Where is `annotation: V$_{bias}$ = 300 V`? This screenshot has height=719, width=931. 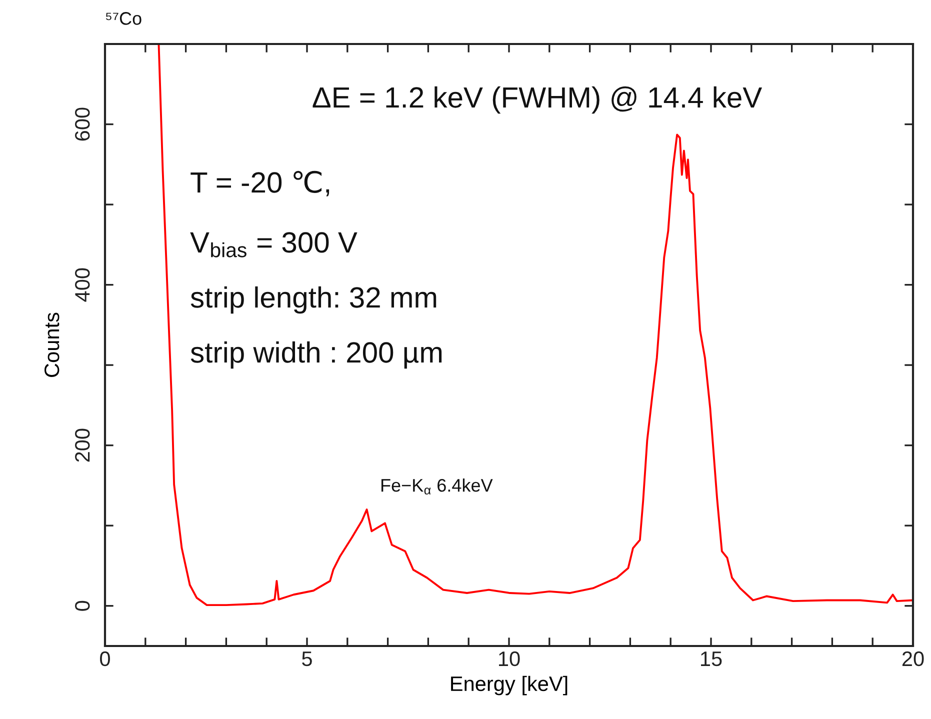
annotation: V$_{bias}$ = 300 V is located at coordinates (274, 245).